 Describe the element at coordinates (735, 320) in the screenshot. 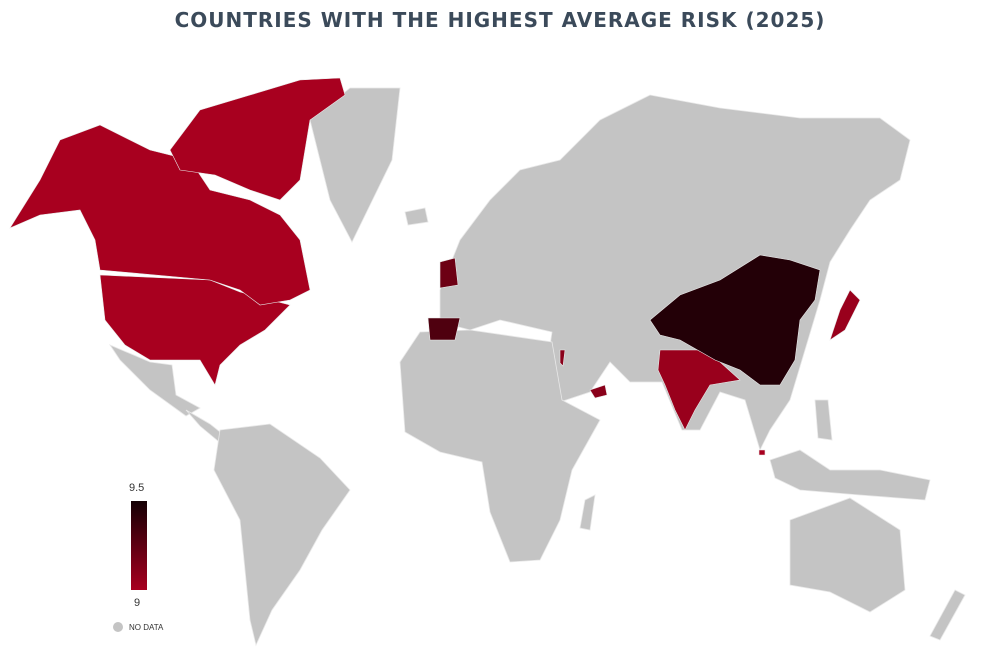

I see `country-china` at that location.